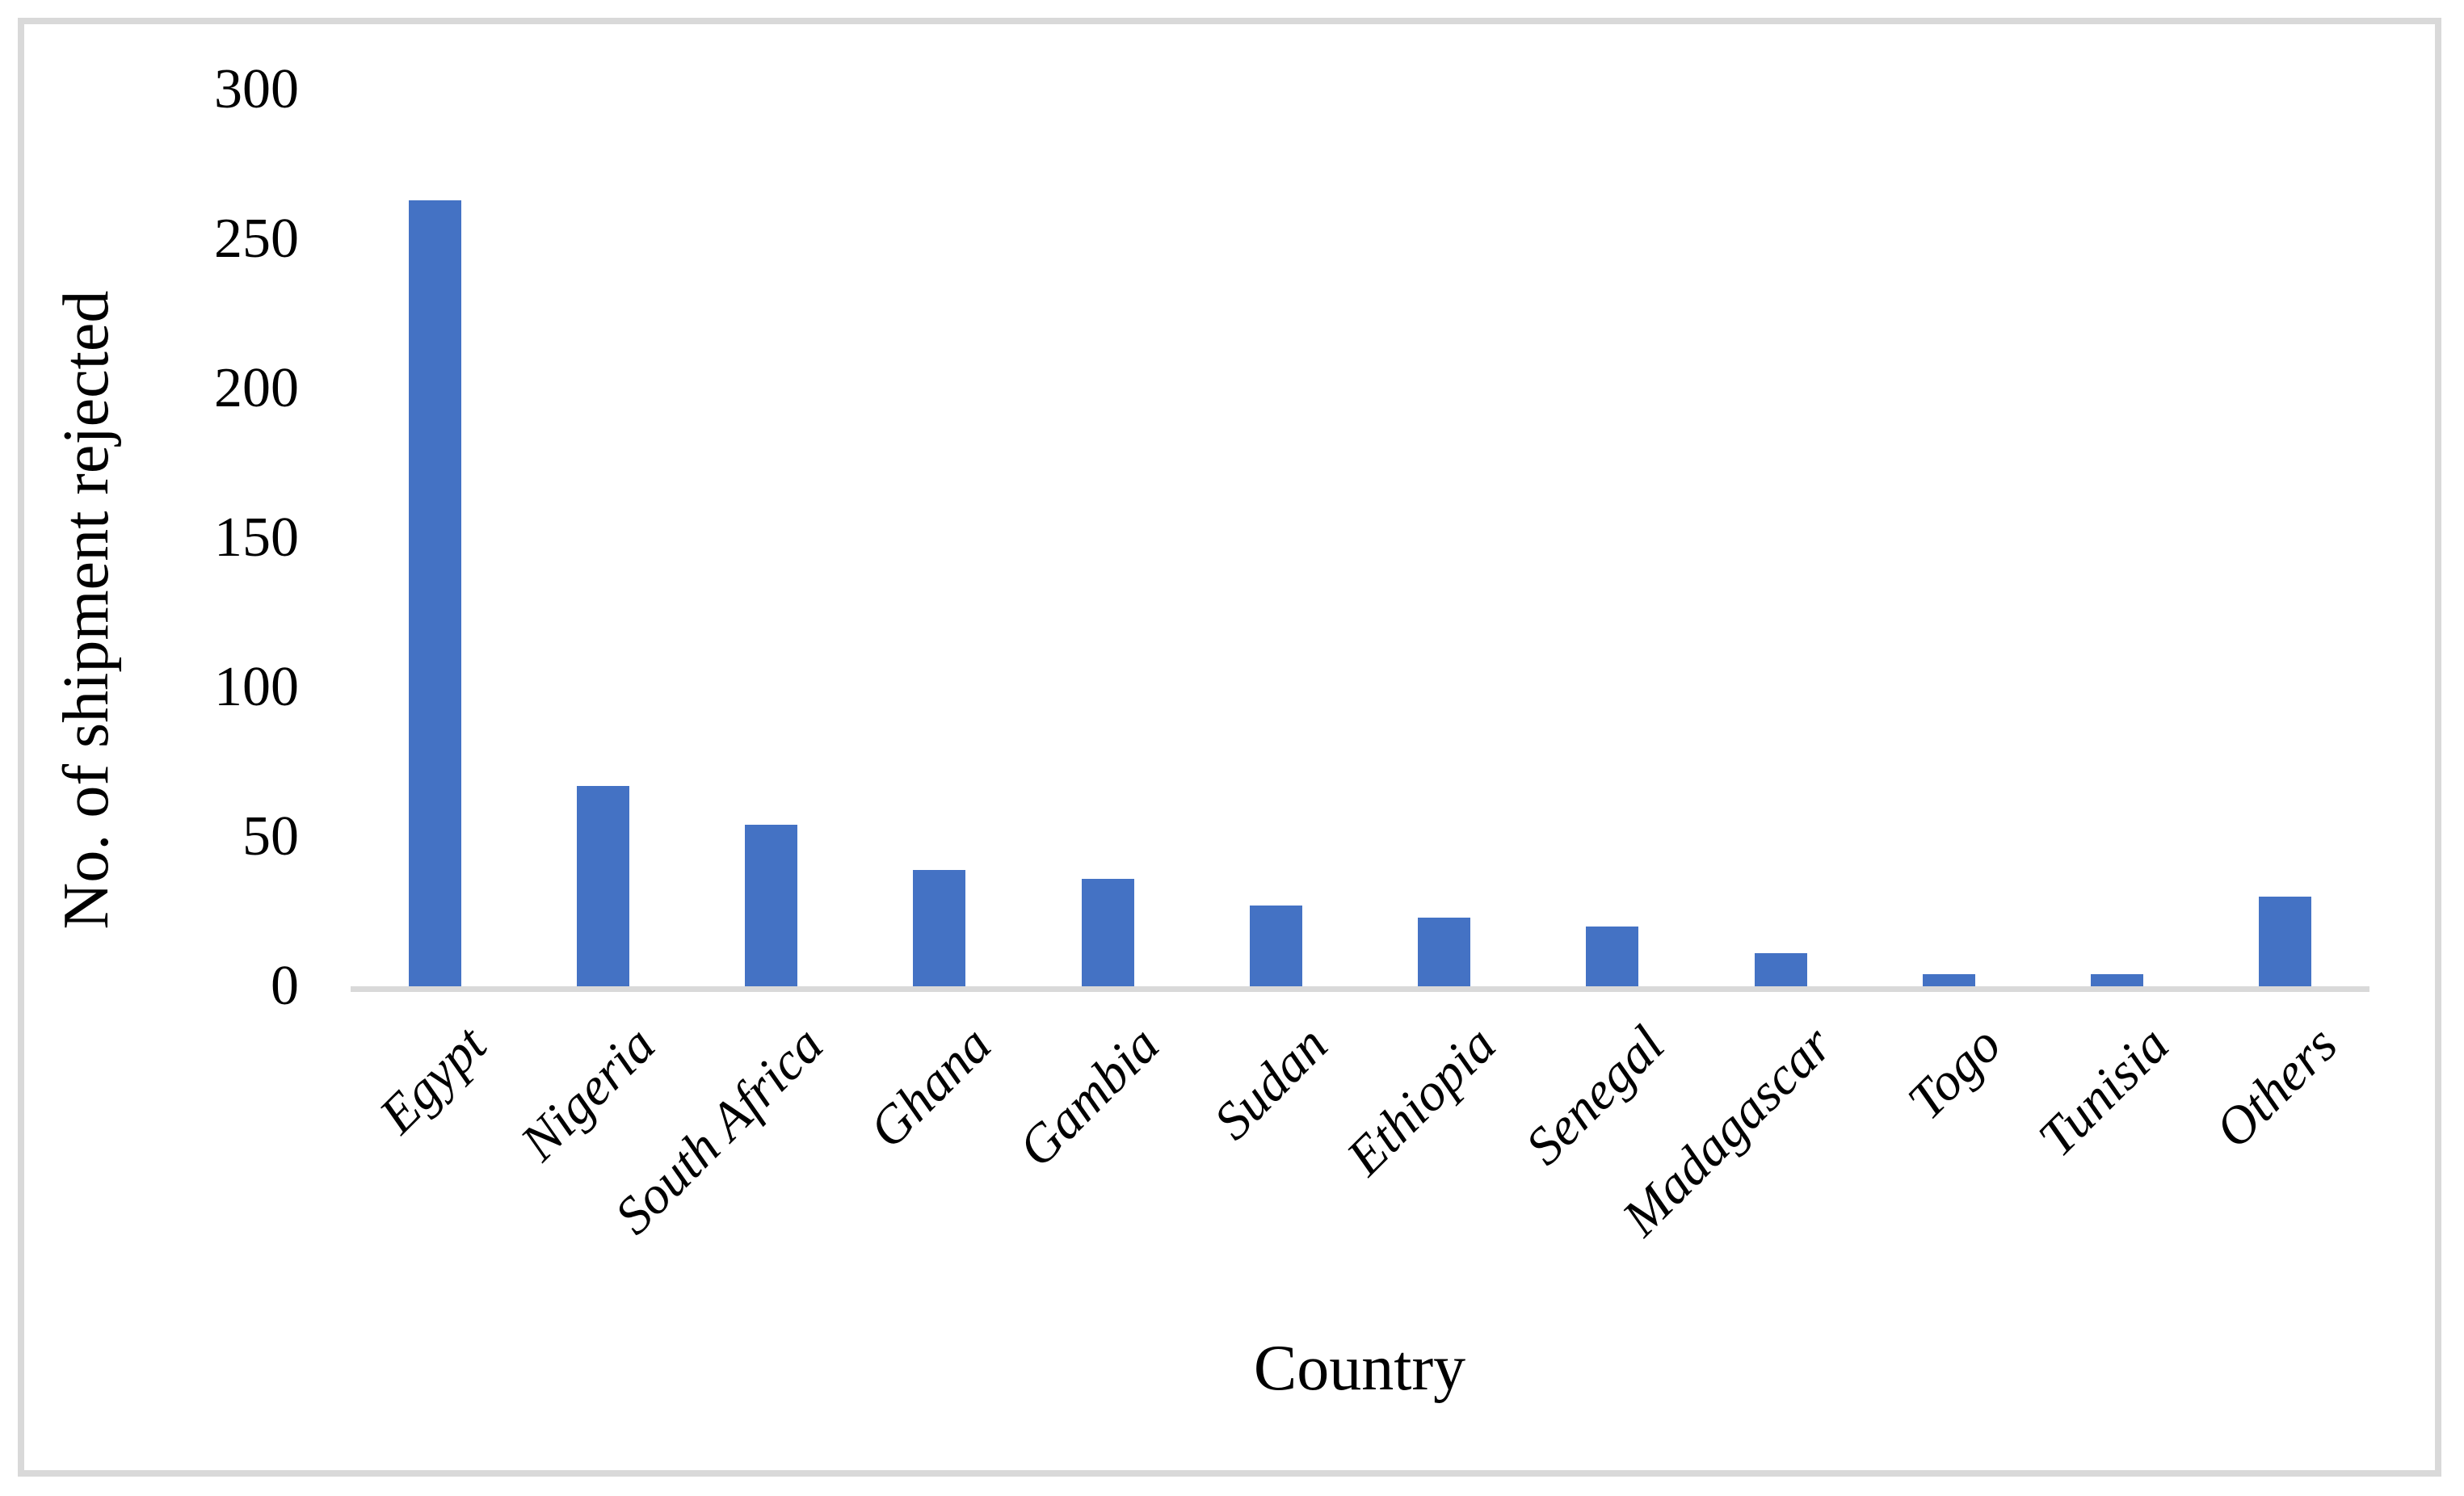 This screenshot has width=2464, height=1496. I want to click on y-axis-title: No. of shipment rejected, so click(86, 610).